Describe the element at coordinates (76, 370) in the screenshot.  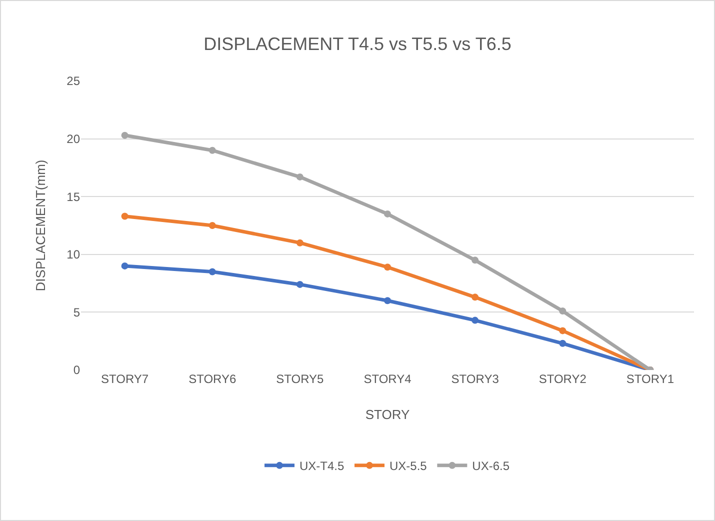
I see `y-tick-label: 0` at that location.